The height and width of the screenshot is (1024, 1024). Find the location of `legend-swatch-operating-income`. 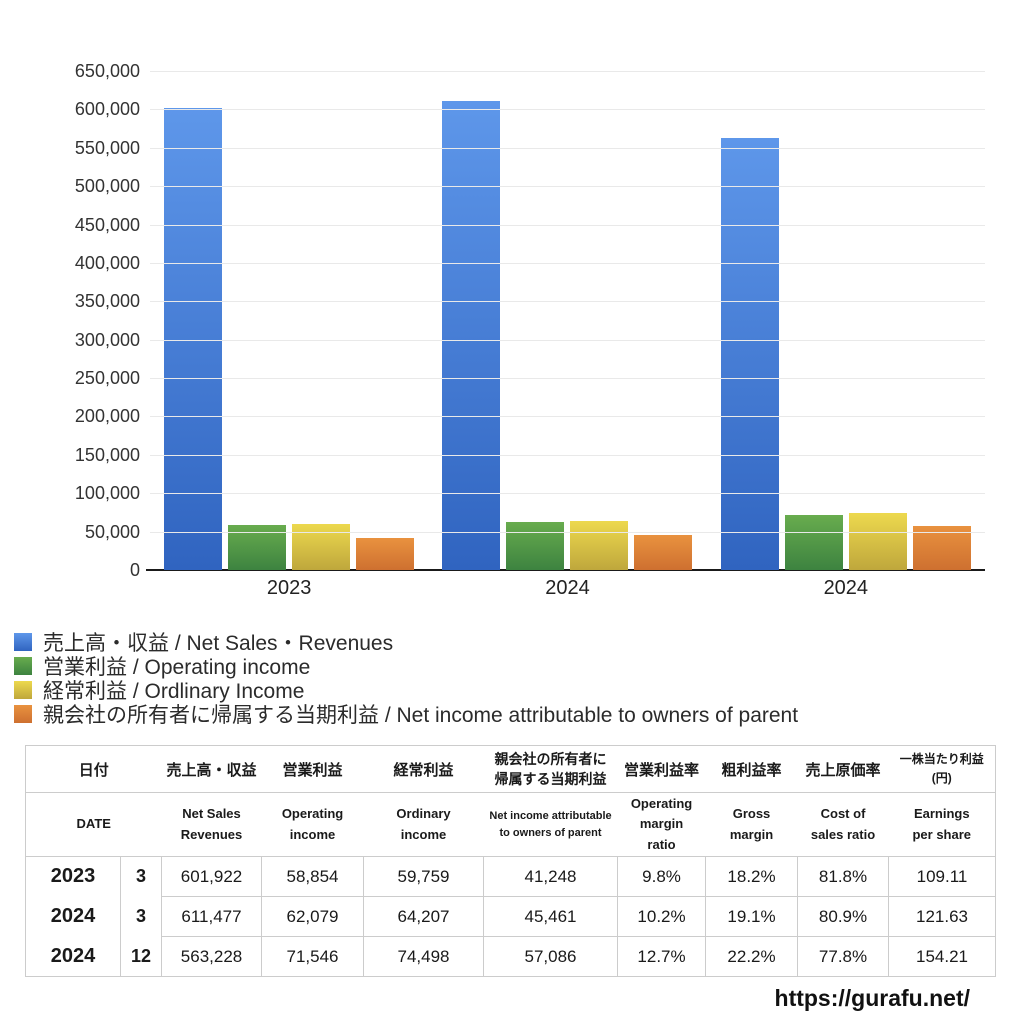

legend-swatch-operating-income is located at coordinates (23, 666).